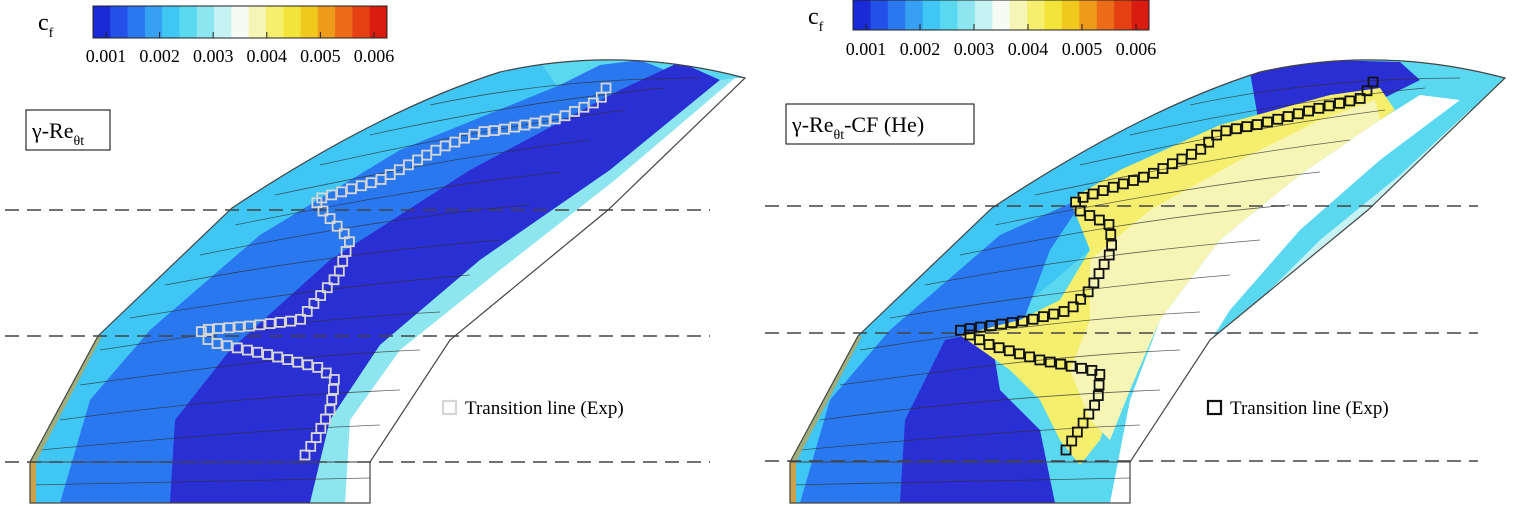  I want to click on left-model-label: γ-Reθt, so click(68, 130).